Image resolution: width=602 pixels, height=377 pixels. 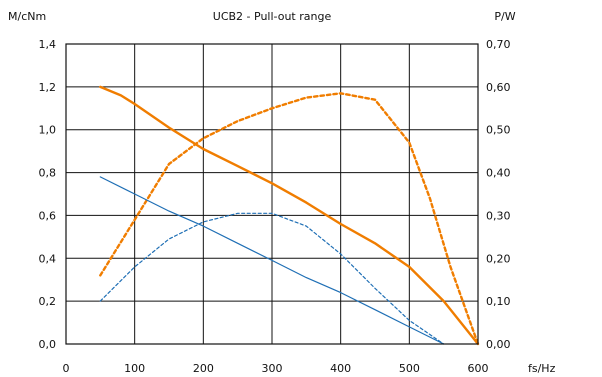 What do you see at coordinates (48, 44) in the screenshot?
I see `y-left-tick-label: 1,4` at bounding box center [48, 44].